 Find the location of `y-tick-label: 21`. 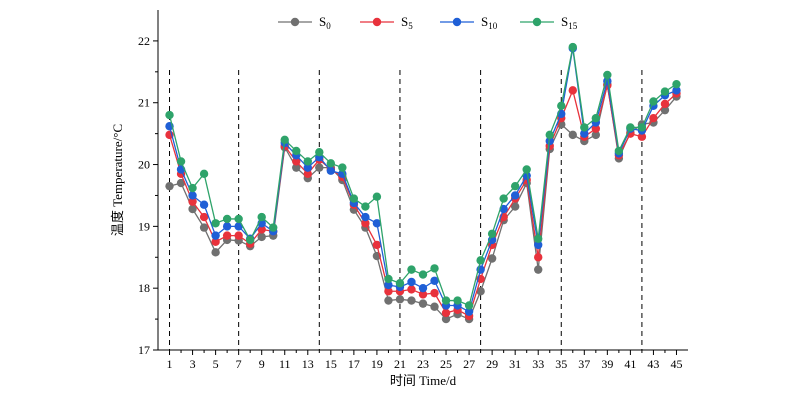

y-tick-label: 21 is located at coordinates (144, 103).